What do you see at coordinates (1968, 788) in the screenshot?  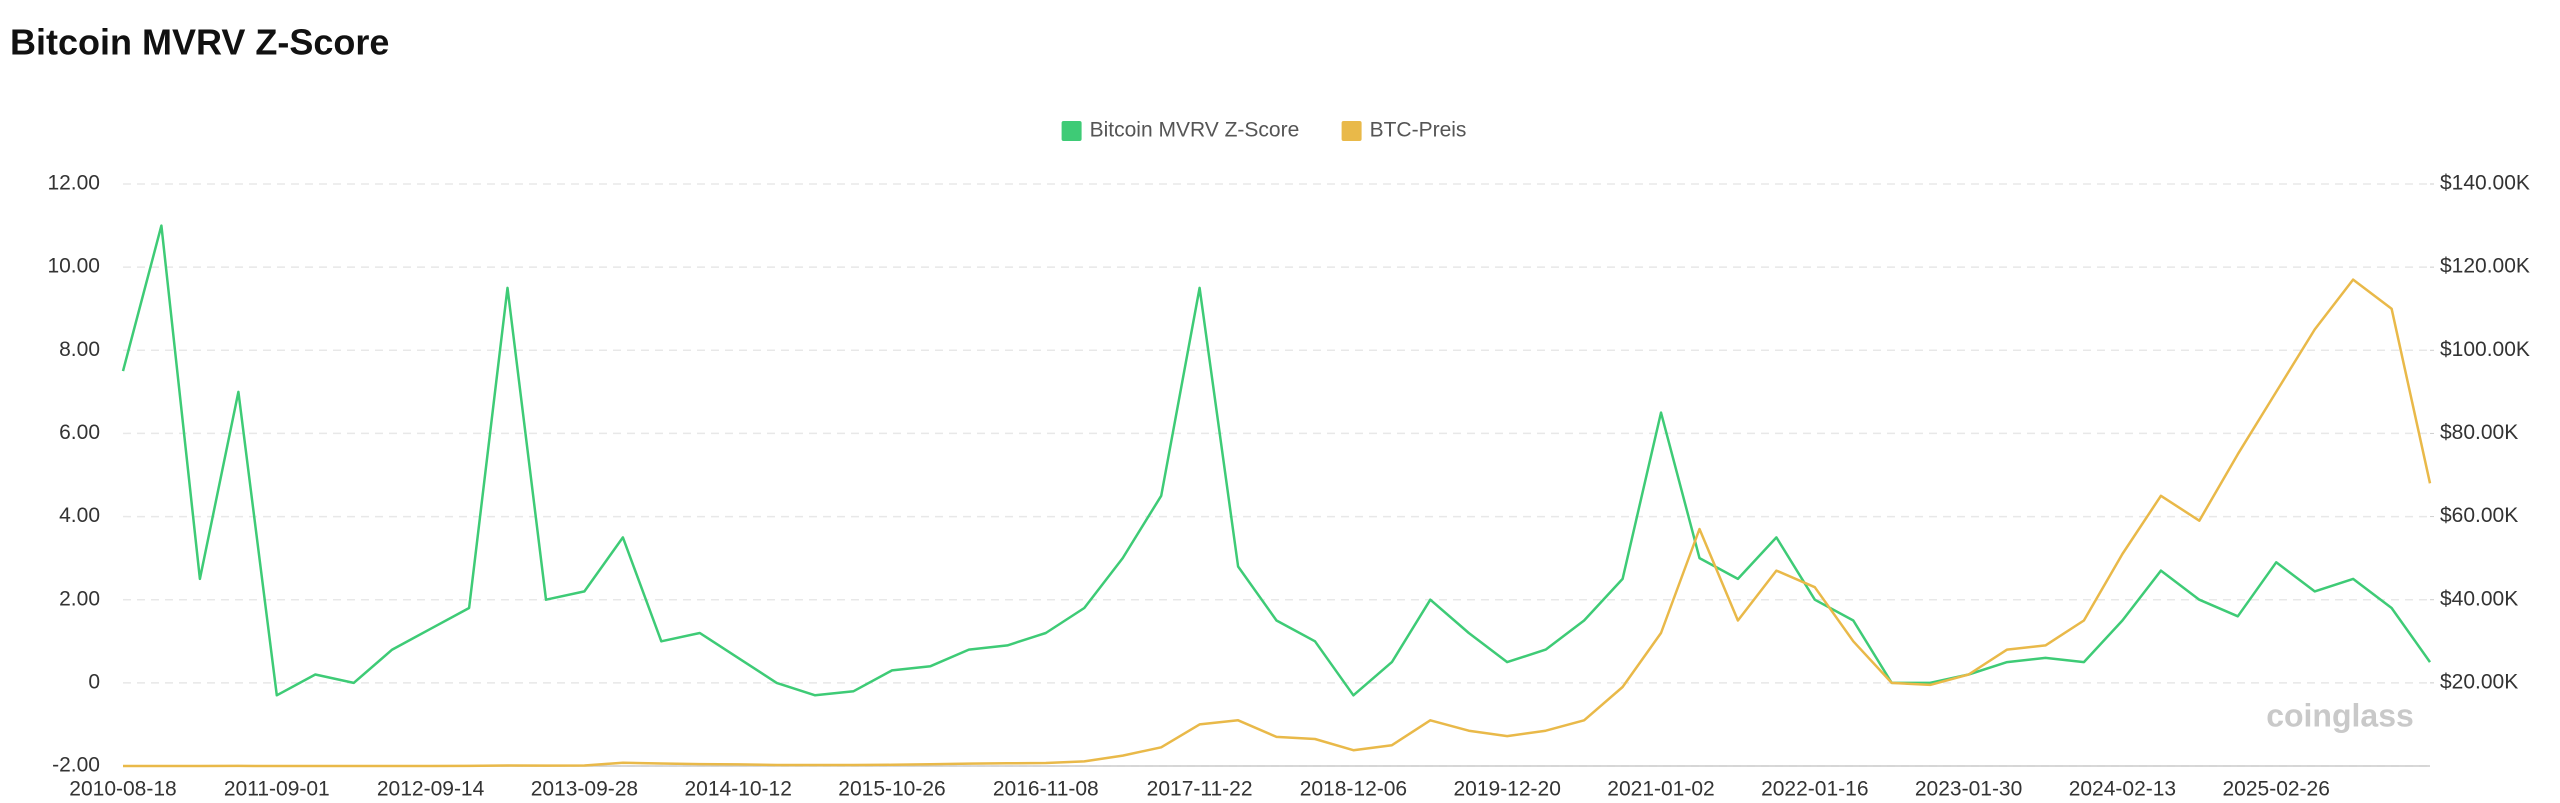 I see `x-tick-label: 2023-01-30` at bounding box center [1968, 788].